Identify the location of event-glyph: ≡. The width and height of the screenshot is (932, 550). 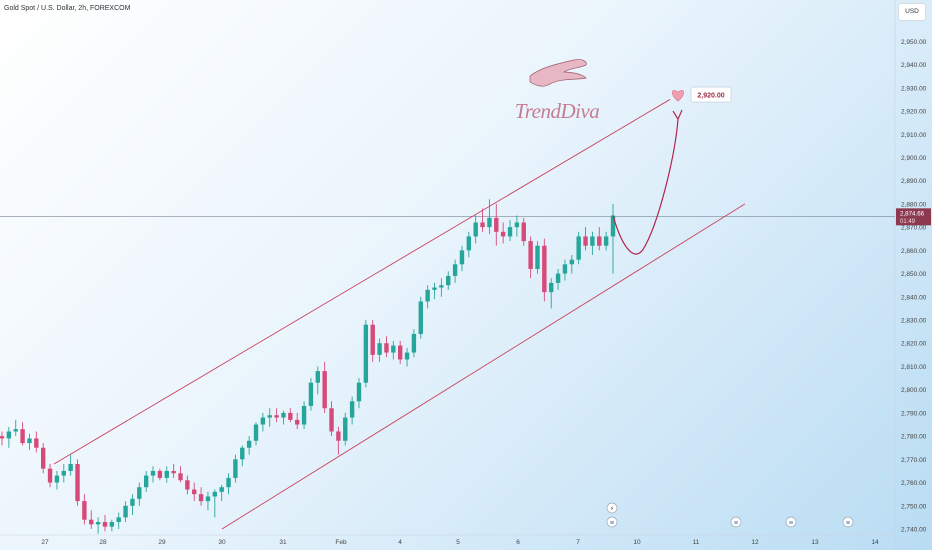
(611, 522).